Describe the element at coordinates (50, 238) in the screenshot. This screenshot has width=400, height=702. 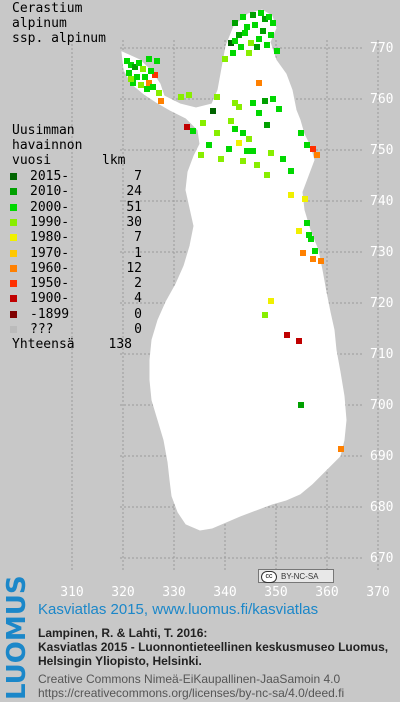
I see `legend-label: 1980-` at that location.